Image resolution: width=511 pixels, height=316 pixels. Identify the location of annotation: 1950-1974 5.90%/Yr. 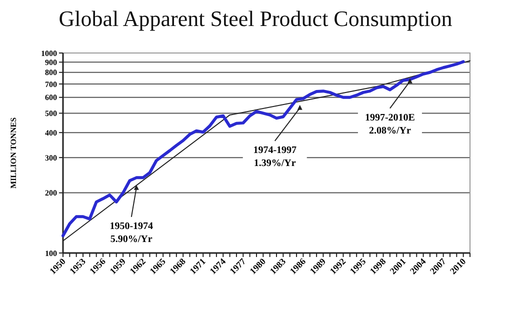
(132, 232).